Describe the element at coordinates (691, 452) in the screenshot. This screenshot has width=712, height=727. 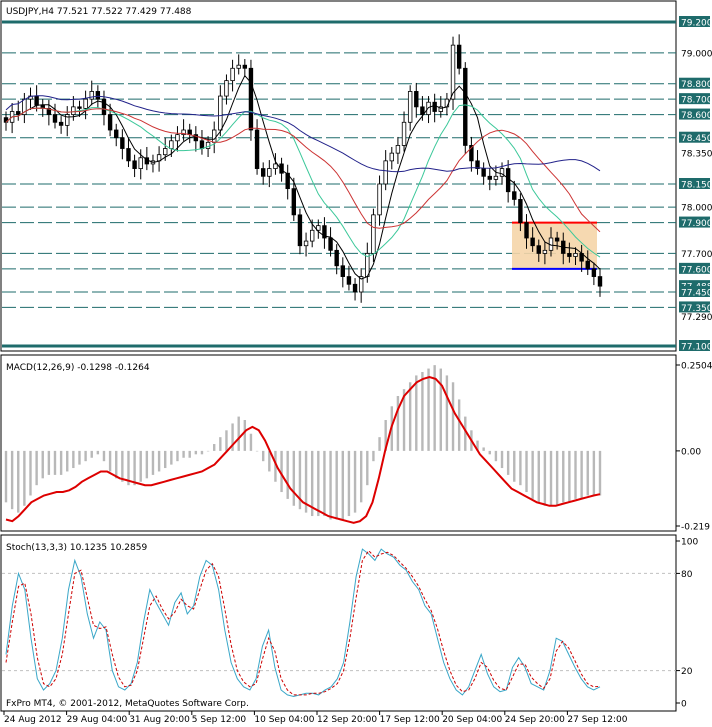
I see `macd-tick-label: 0.00` at that location.